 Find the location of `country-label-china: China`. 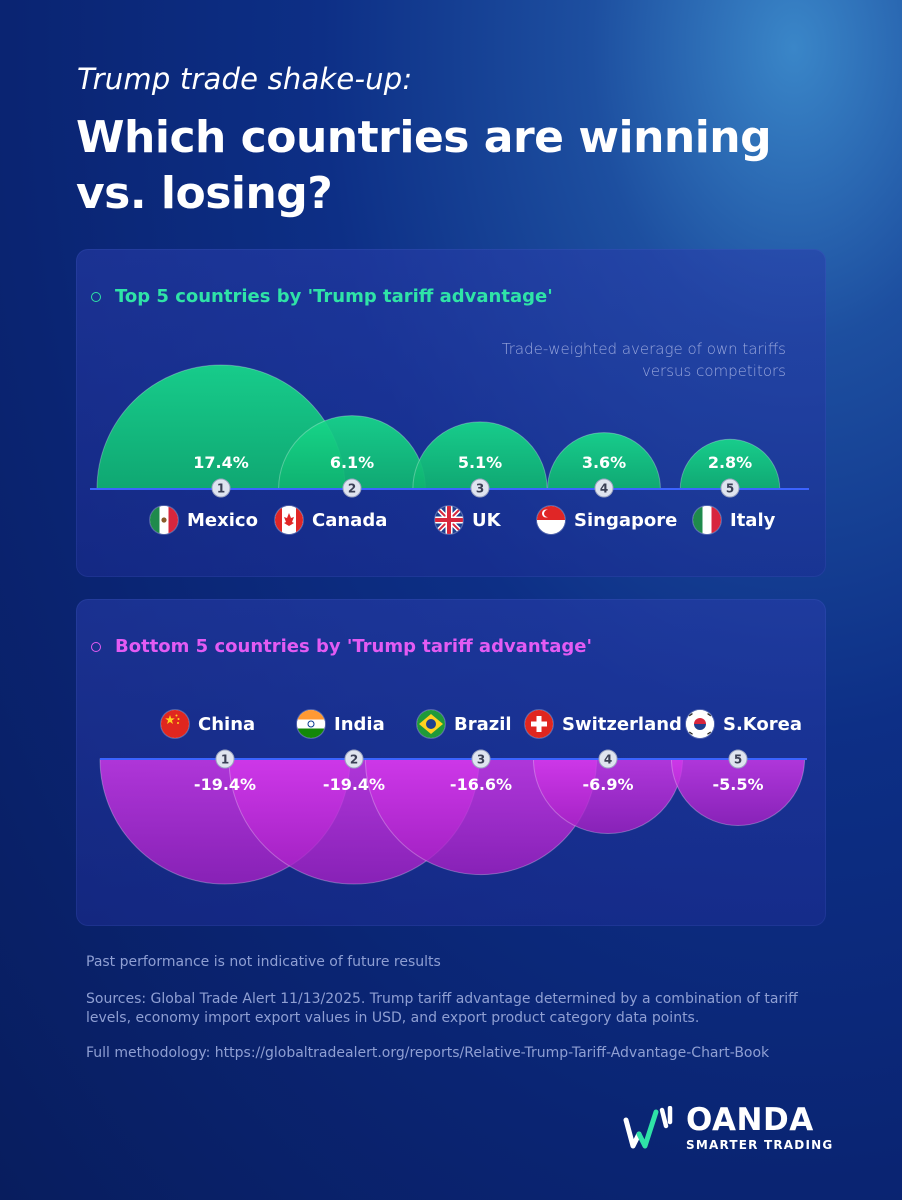

country-label-china: China is located at coordinates (208, 724).